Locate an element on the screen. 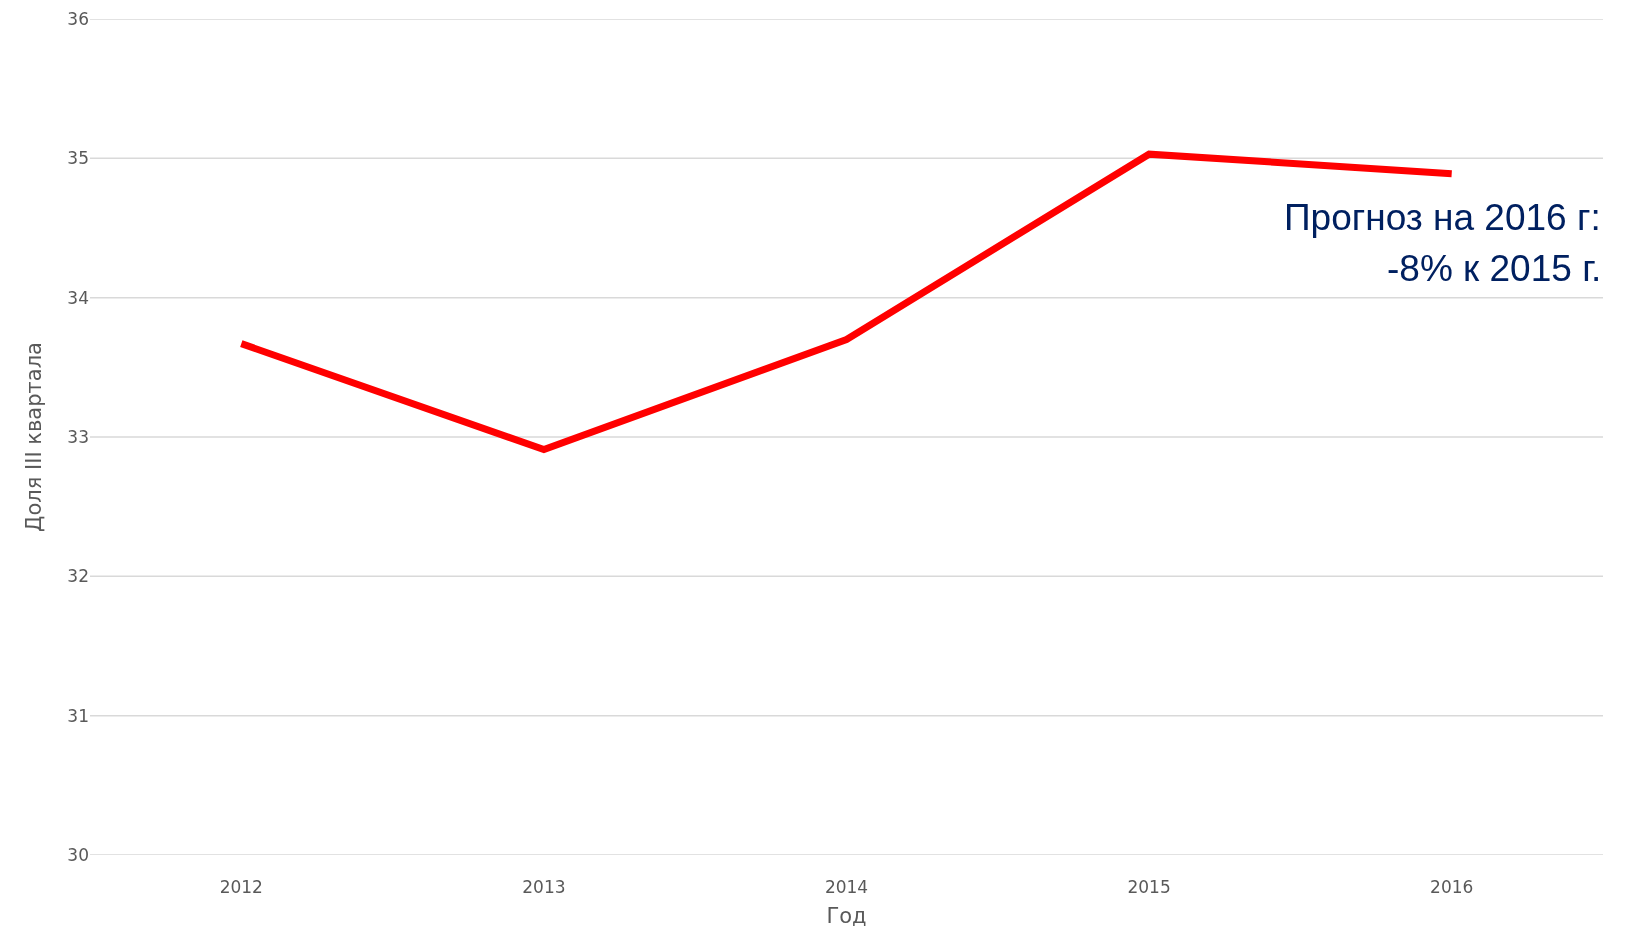 The width and height of the screenshot is (1625, 940). x-tick-label: 2014 is located at coordinates (846, 887).